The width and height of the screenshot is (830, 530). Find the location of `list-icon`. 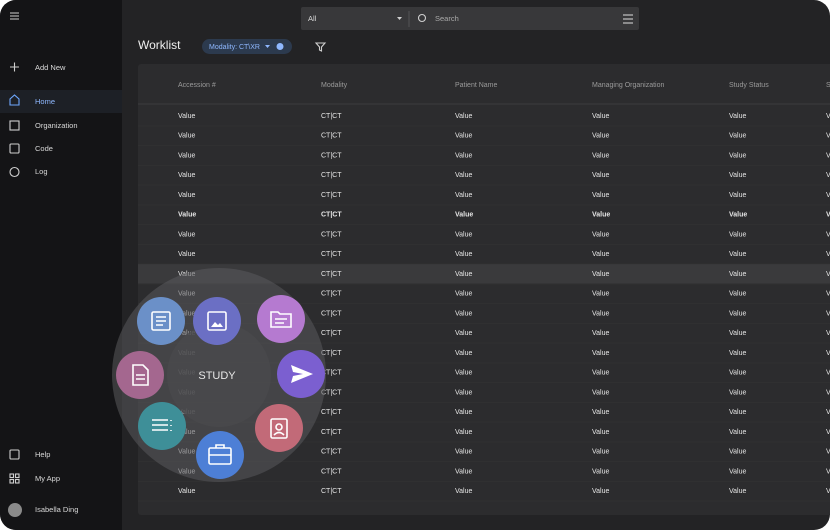

list-icon is located at coordinates (162, 425).